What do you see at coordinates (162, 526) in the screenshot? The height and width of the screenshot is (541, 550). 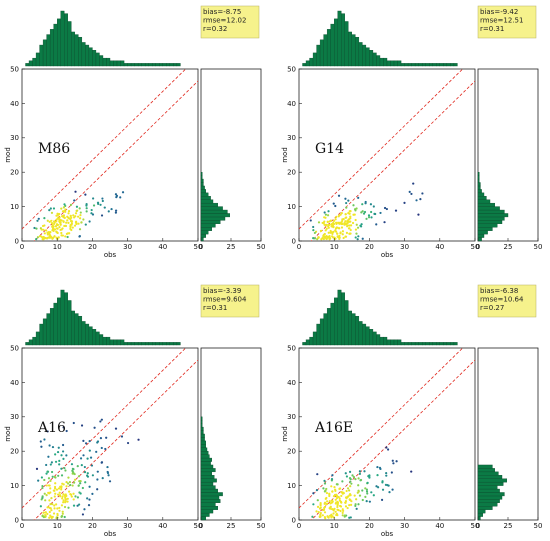 I see `x-tick-label: 40` at bounding box center [162, 526].